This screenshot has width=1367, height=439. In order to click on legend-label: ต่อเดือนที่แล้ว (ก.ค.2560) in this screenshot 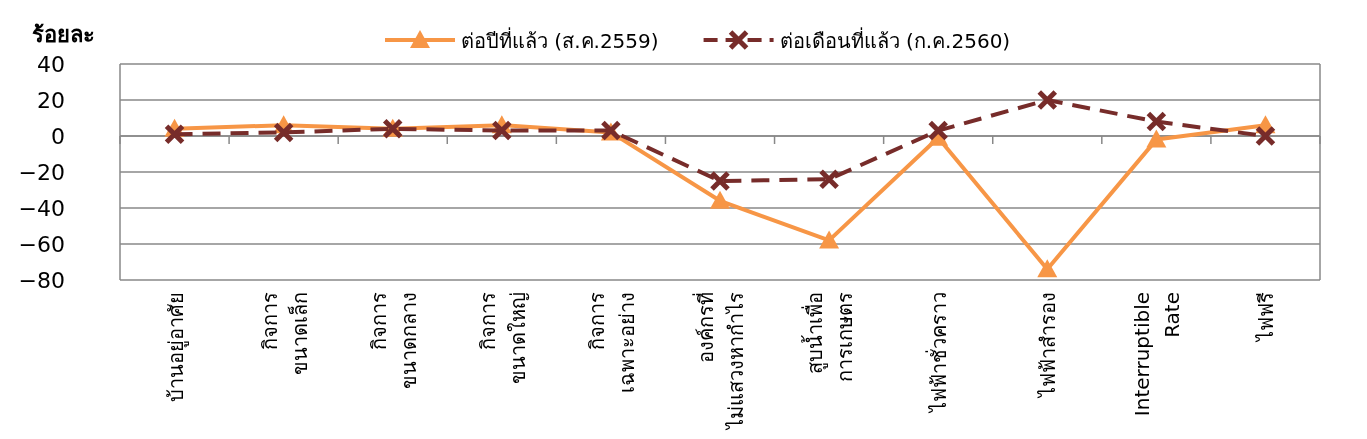, I will do `click(895, 40)`.